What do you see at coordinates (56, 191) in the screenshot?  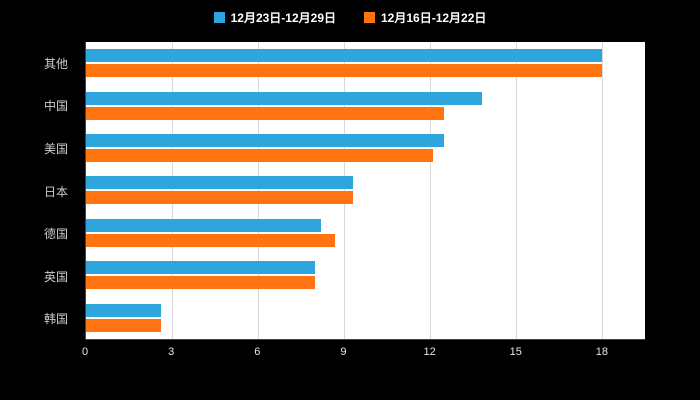 I see `category-label: 日本` at bounding box center [56, 191].